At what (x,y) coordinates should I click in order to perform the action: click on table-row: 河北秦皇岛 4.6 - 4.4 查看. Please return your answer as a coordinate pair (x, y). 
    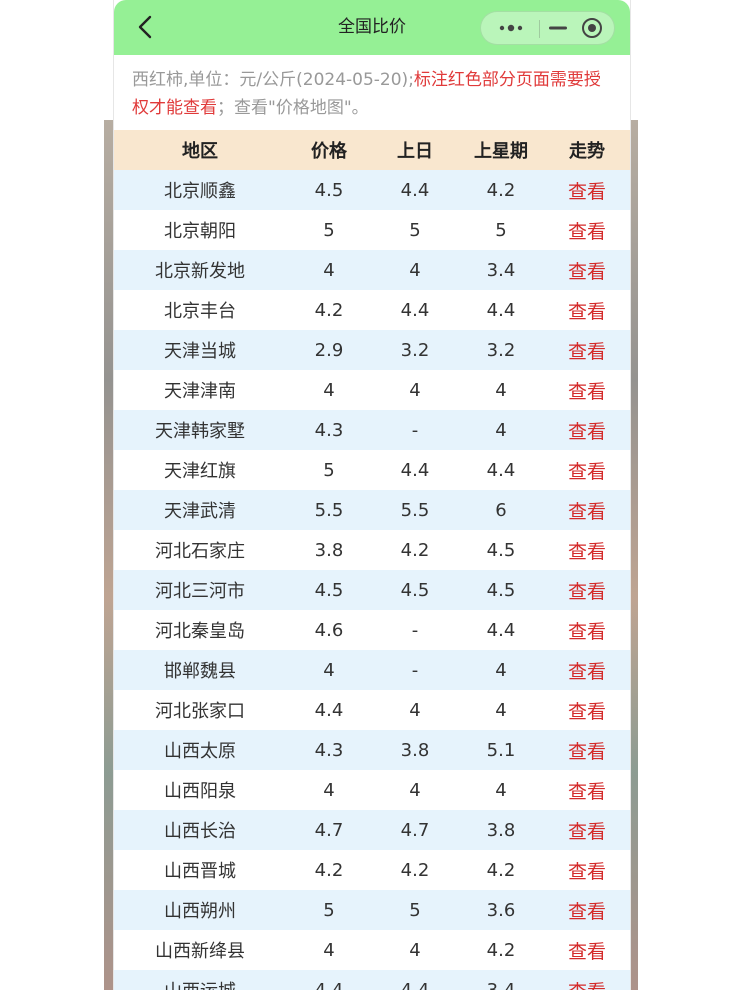
    Looking at the image, I should click on (372, 630).